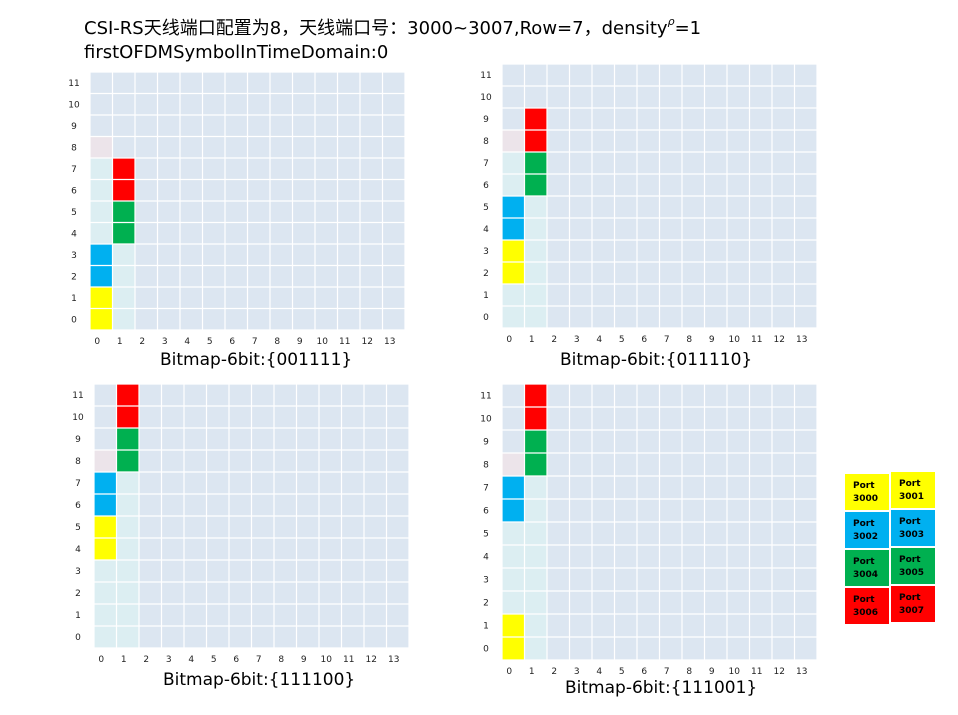 This screenshot has height=715, width=958. What do you see at coordinates (78, 484) in the screenshot?
I see `y-tick-label: 7` at bounding box center [78, 484].